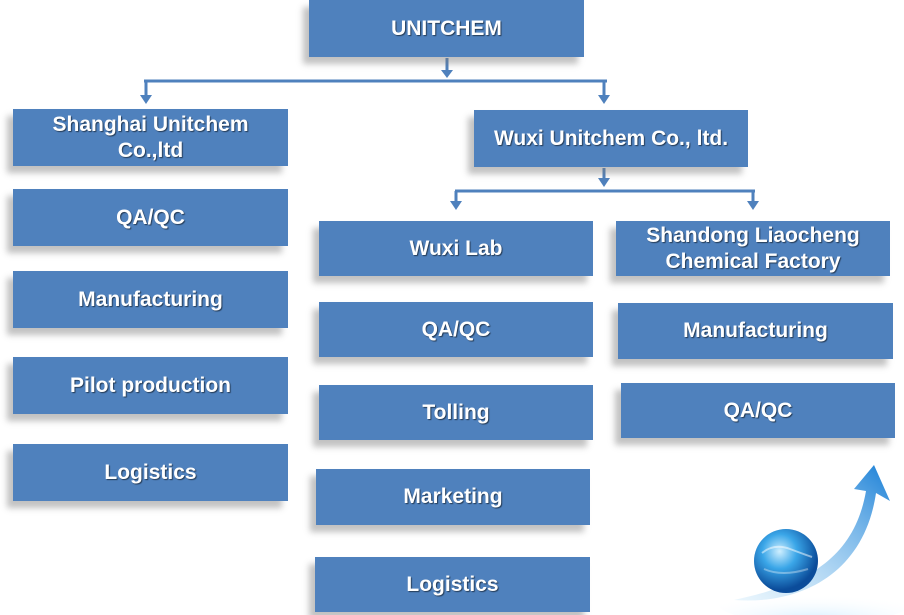 This screenshot has height=615, width=904. I want to click on node-shanghai-qaqc: QA/QC, so click(150, 217).